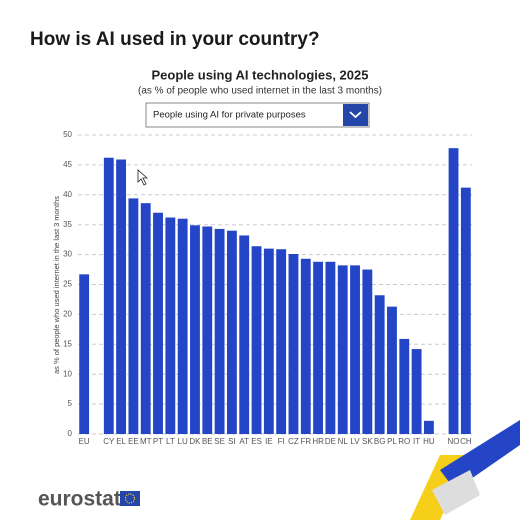 The width and height of the screenshot is (520, 520). What do you see at coordinates (244, 441) in the screenshot?
I see `x-tick-label: AT` at bounding box center [244, 441].